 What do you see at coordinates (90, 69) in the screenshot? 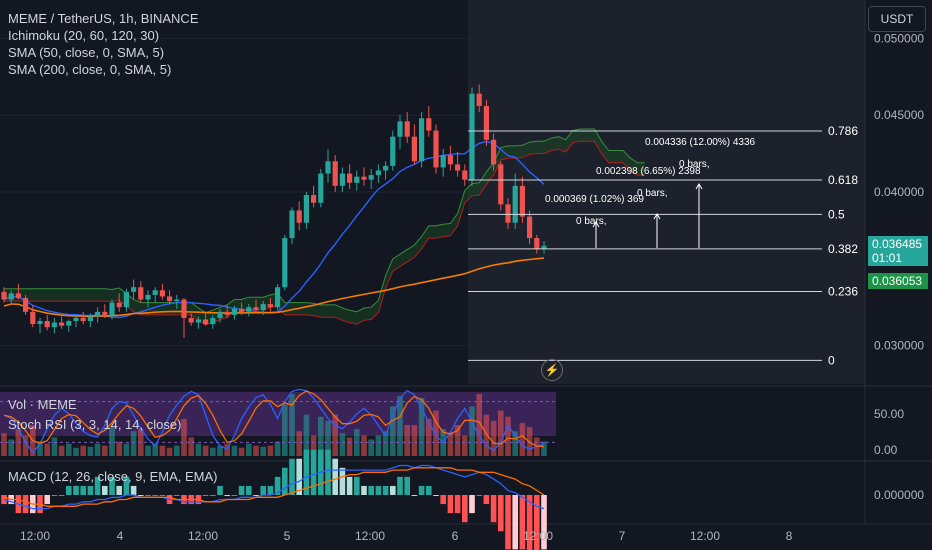
I see `indicator-sma-200: SMA (200, close, 0, SMA, 5)` at bounding box center [90, 69].